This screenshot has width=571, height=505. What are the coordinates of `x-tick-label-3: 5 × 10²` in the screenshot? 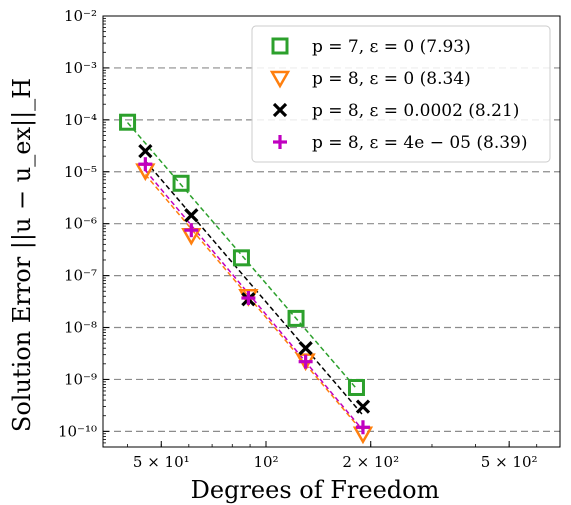 It's located at (509, 462).